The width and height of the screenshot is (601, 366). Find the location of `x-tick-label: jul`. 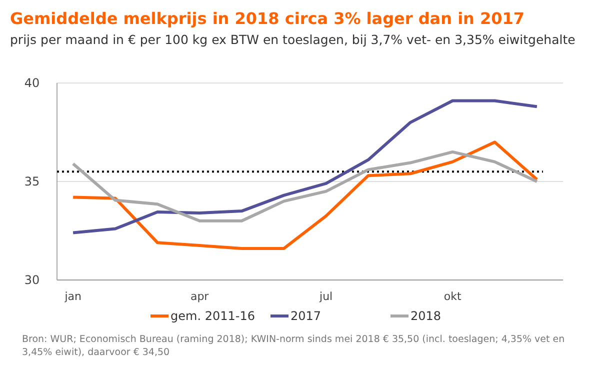

x-tick-label: jul is located at coordinates (325, 296).